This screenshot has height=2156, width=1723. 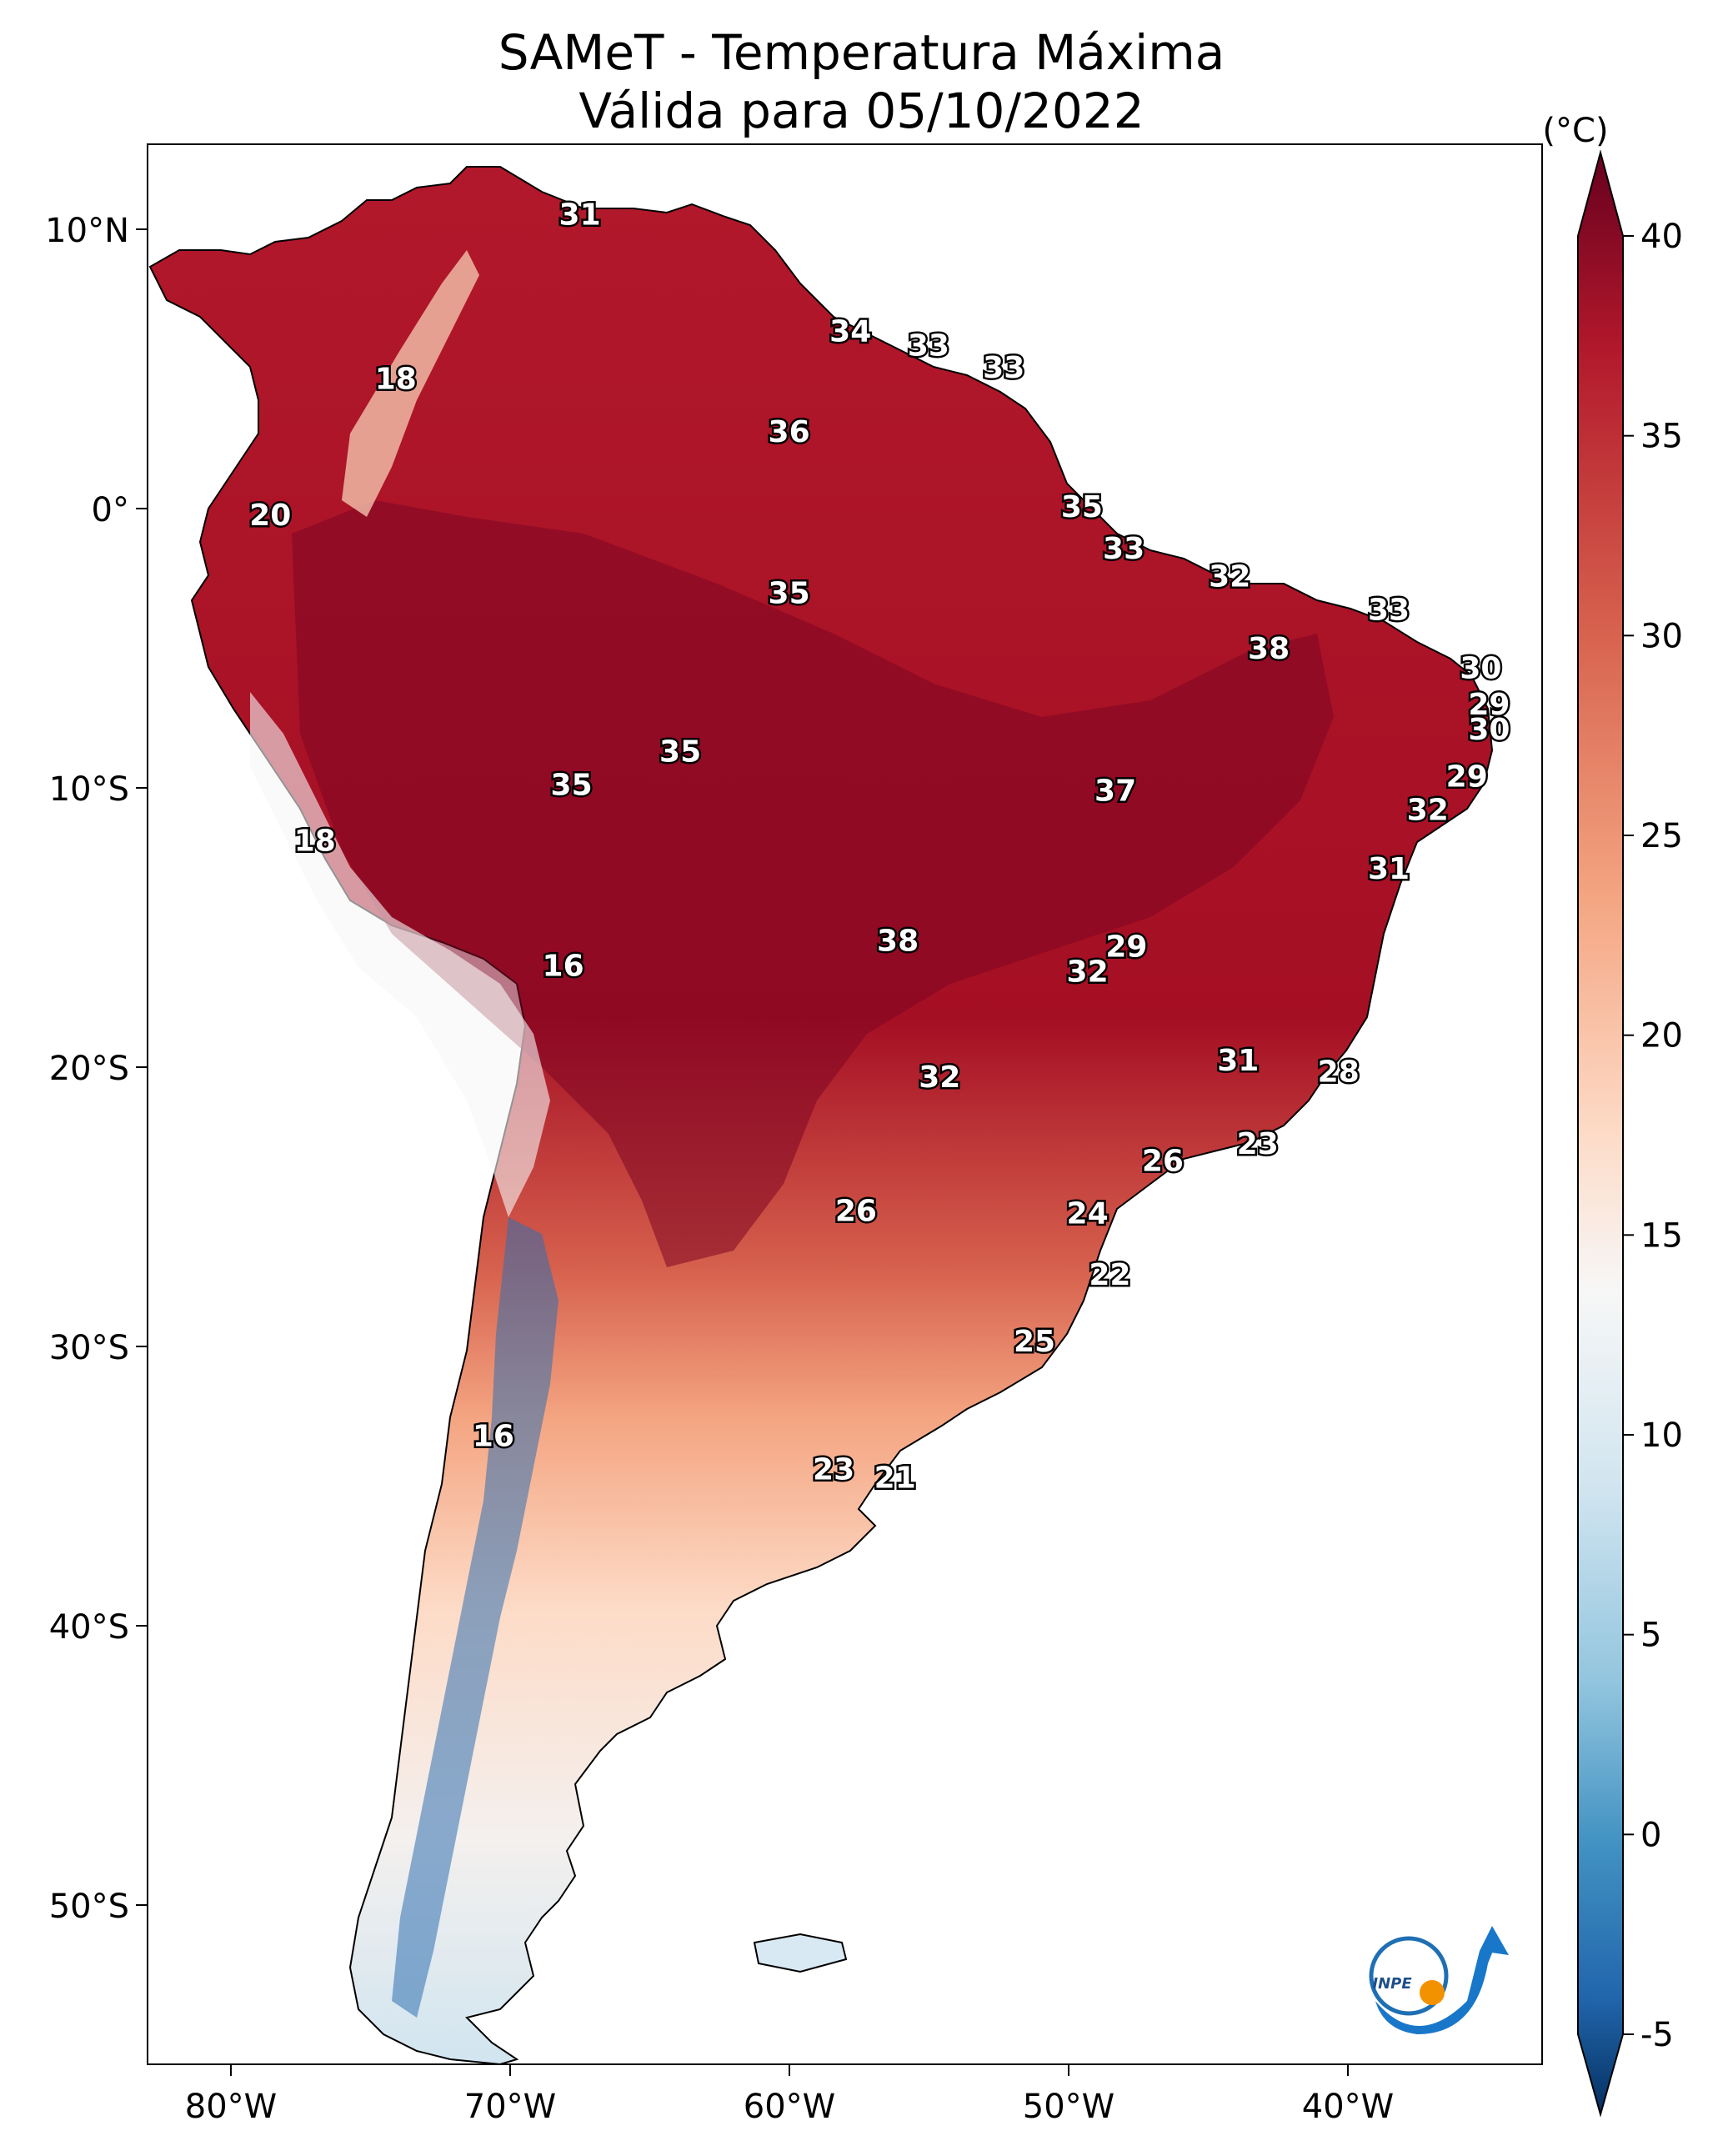 I want to click on inpe-logo: INPE, so click(x=1439, y=1980).